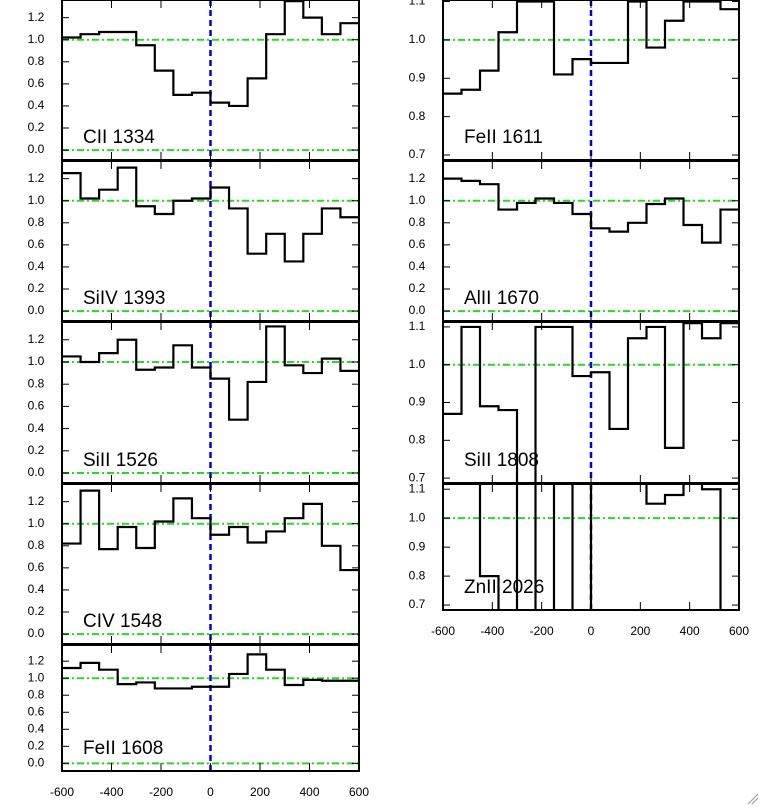 Image resolution: width=761 pixels, height=807 pixels. Describe the element at coordinates (501, 460) in the screenshot. I see `panel-label: SiII 1808` at that location.